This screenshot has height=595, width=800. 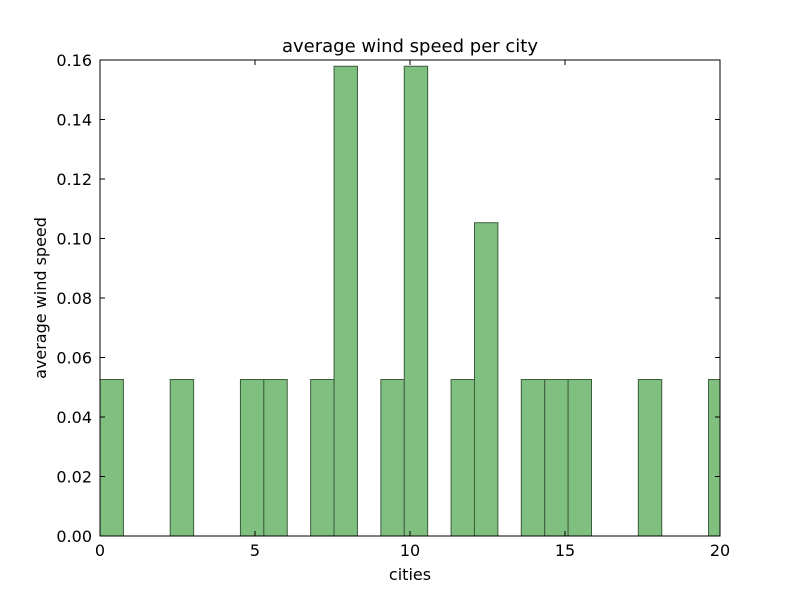 What do you see at coordinates (40, 298) in the screenshot?
I see `y-axis-title: average wind speed` at bounding box center [40, 298].